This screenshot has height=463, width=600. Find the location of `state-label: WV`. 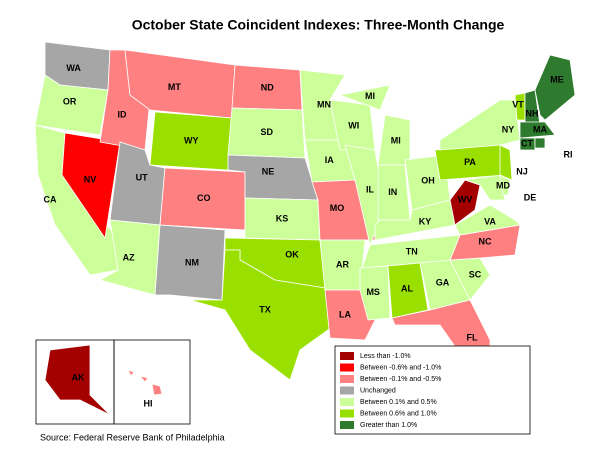

state-label: WV is located at coordinates (465, 199).